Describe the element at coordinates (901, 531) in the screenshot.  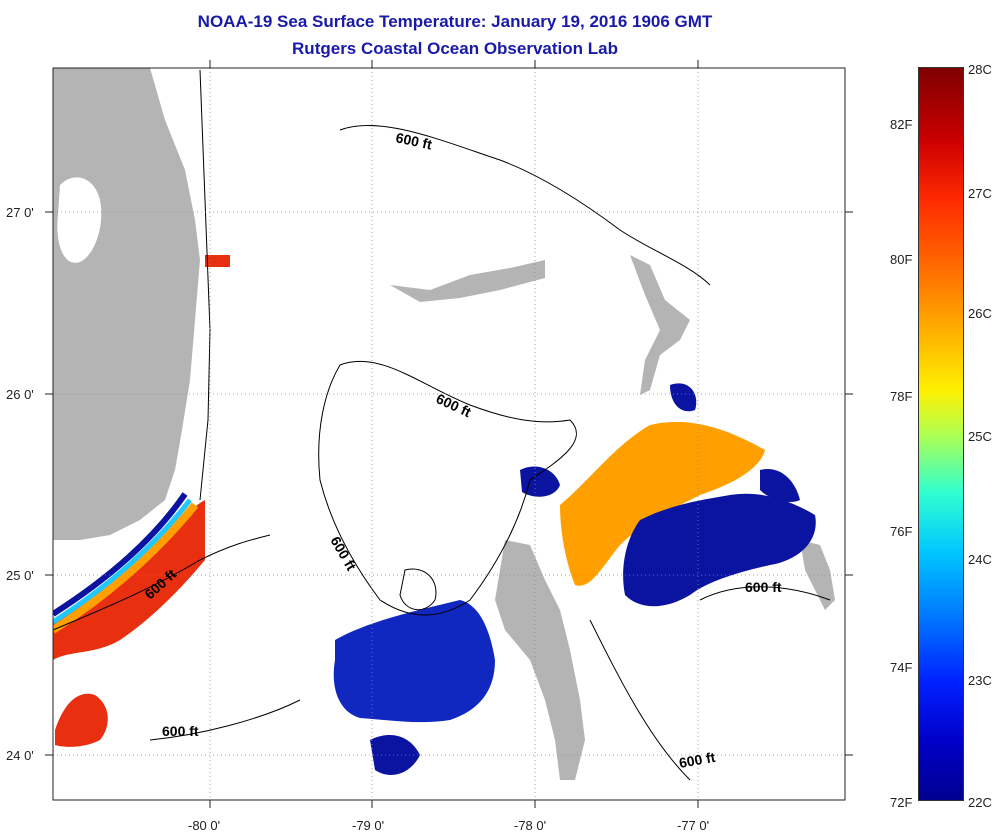
I see `colorbar-label-f: 76F` at that location.